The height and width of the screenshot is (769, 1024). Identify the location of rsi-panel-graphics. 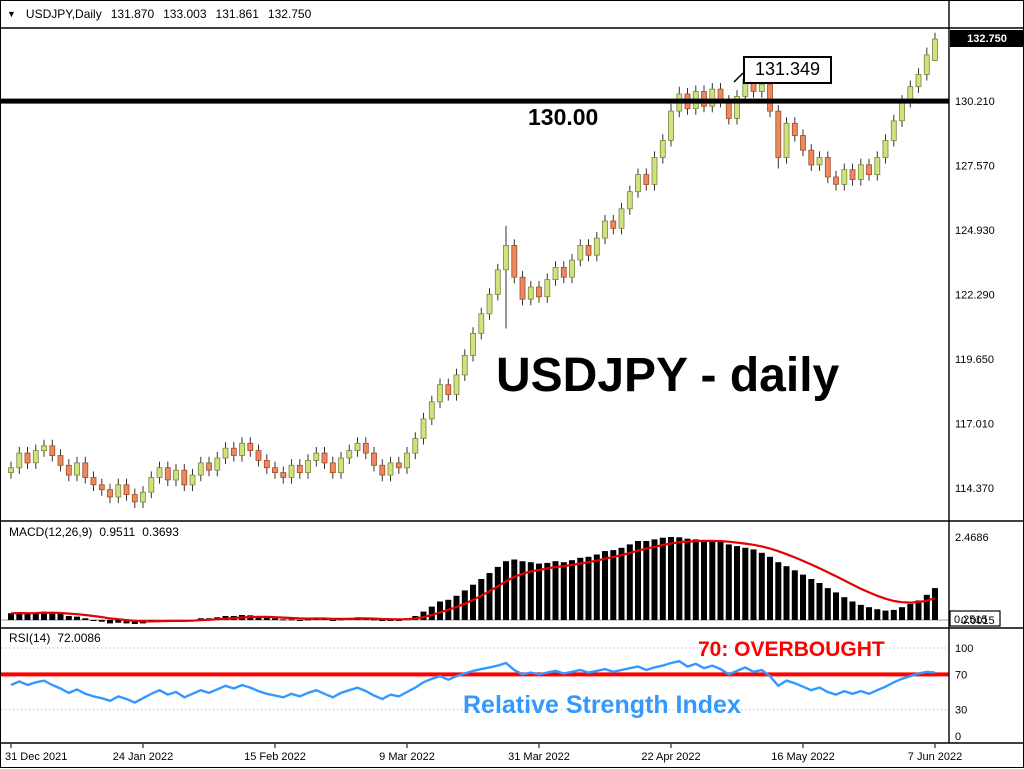
(475, 679).